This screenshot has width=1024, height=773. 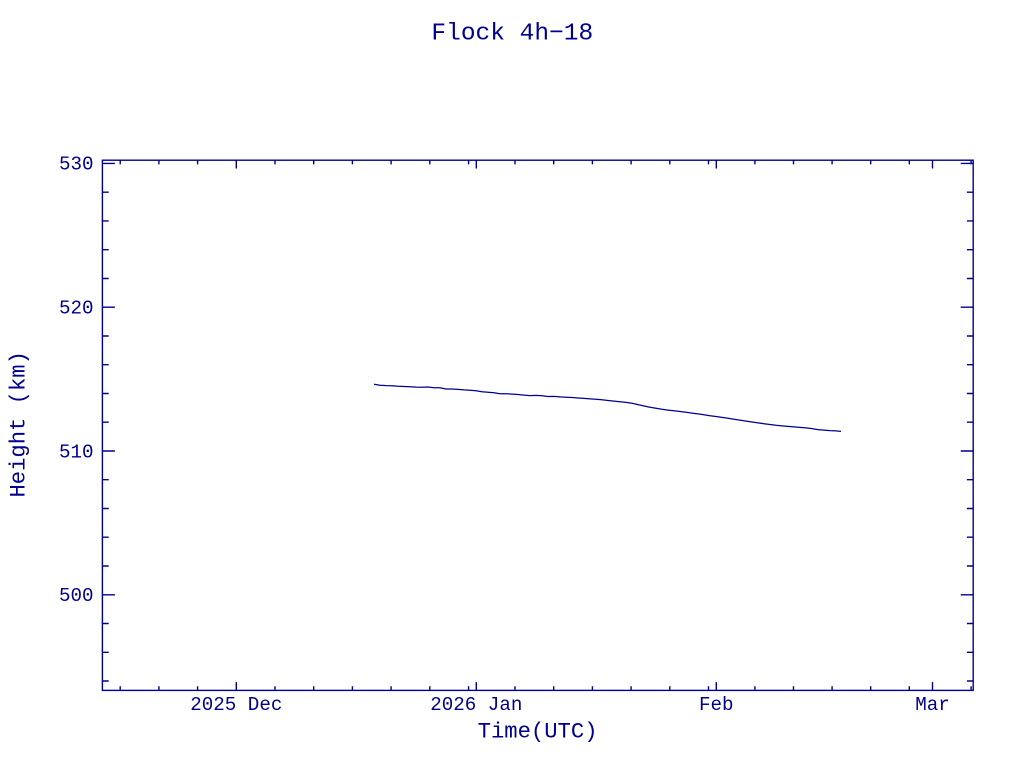 I want to click on svg-text: 510, so click(x=76, y=452).